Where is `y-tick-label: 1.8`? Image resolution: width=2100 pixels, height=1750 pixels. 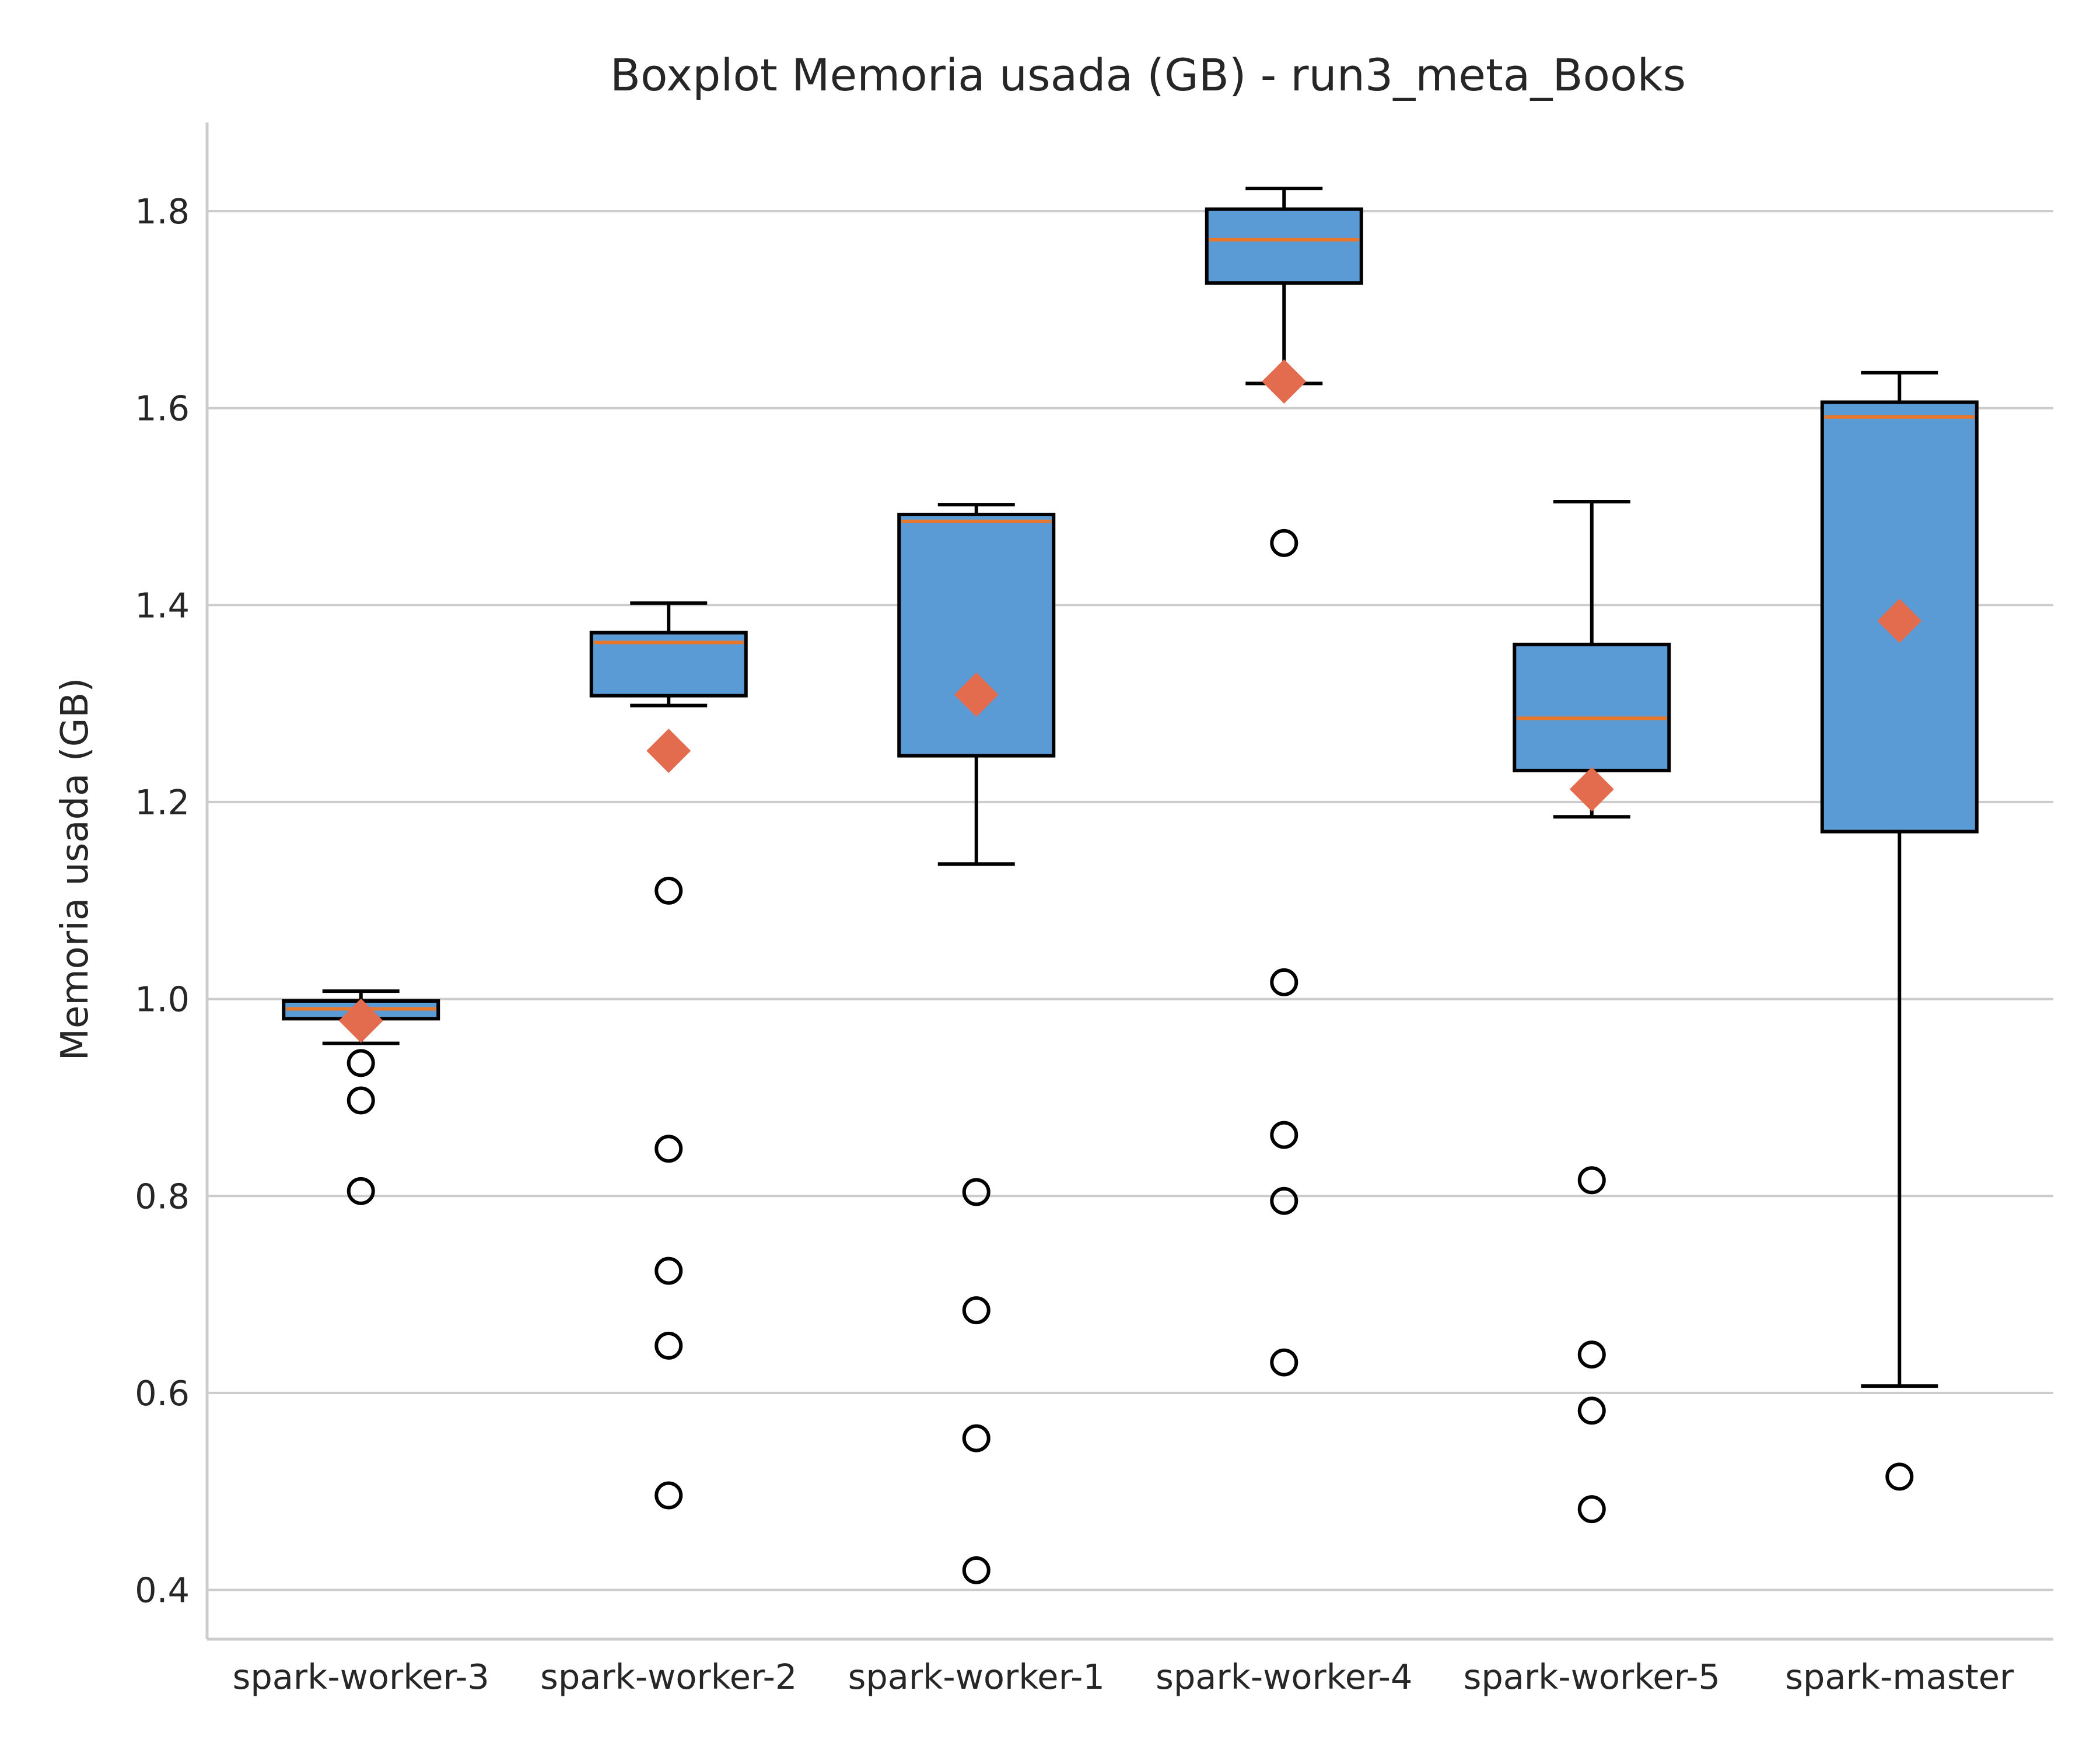 y-tick-label: 1.8 is located at coordinates (162, 211).